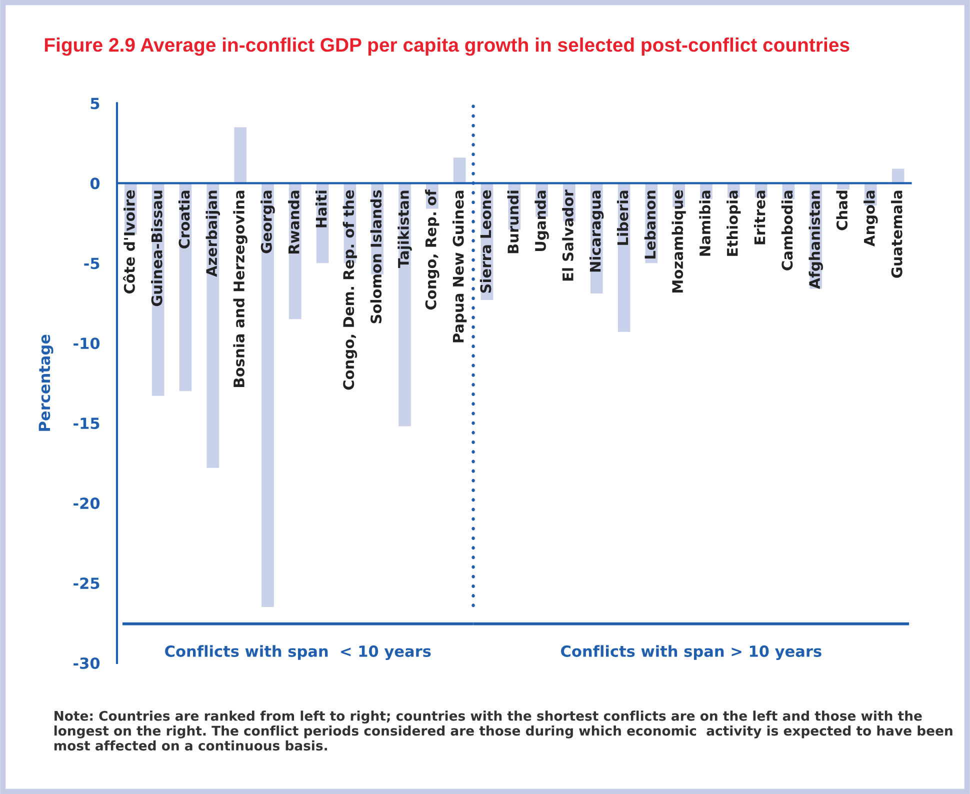 The height and width of the screenshot is (794, 970). What do you see at coordinates (92, 264) in the screenshot?
I see `y-tick-label: -5` at bounding box center [92, 264].